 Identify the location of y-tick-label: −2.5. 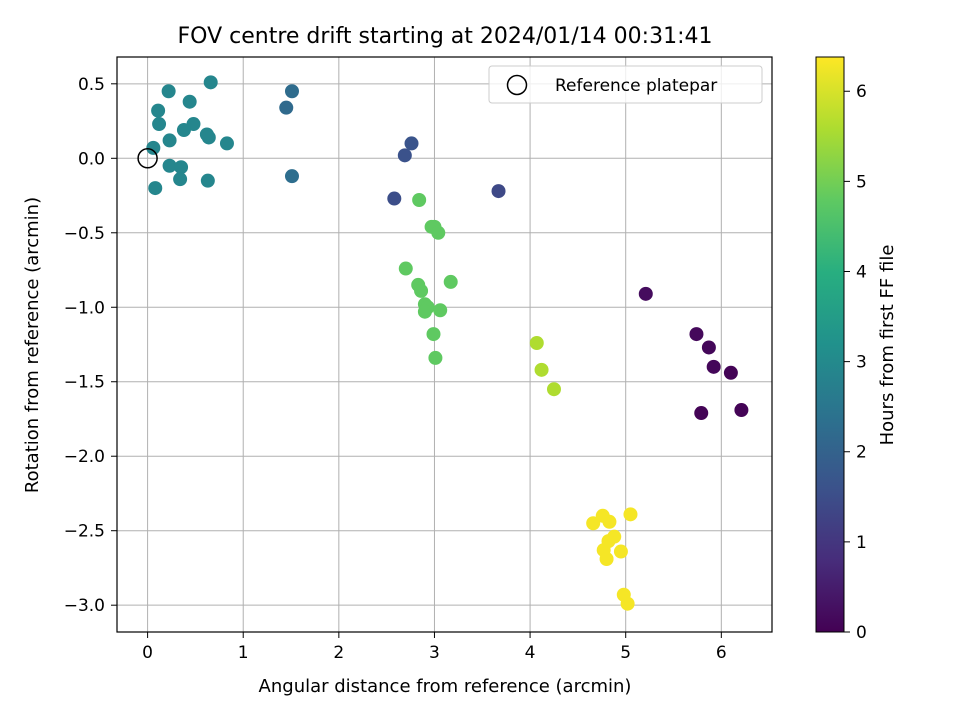
(84, 532).